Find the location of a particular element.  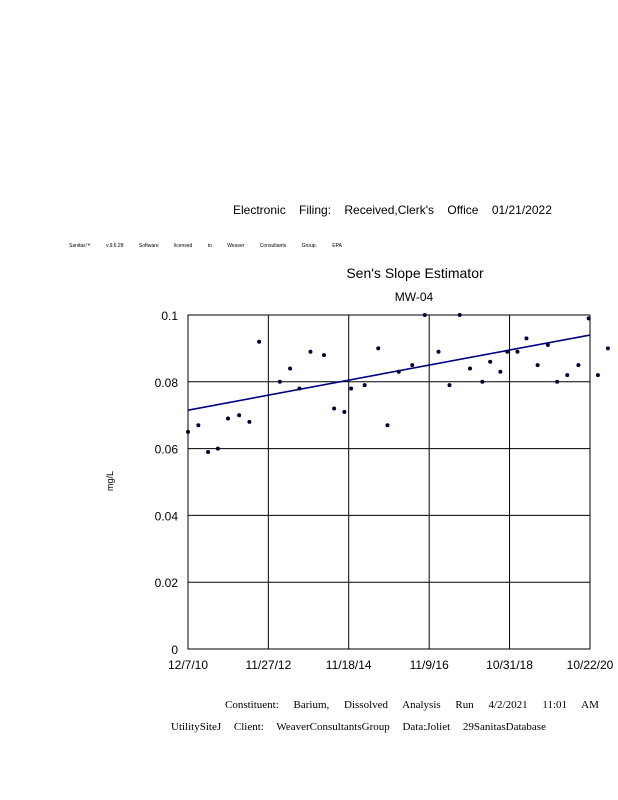

y-tick-label: 0.06 is located at coordinates (167, 450).